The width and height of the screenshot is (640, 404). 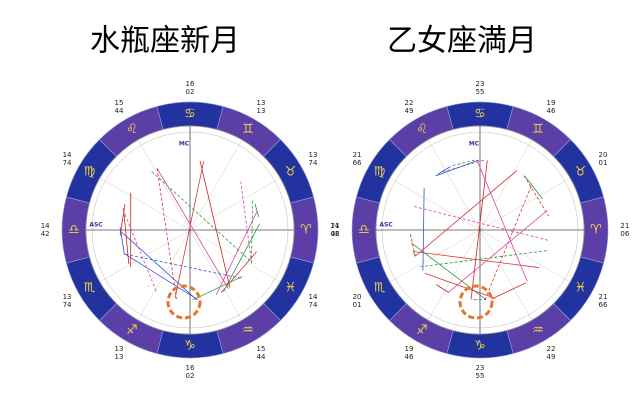 I want to click on chart-title: 水瓶座新月, so click(x=165, y=41).